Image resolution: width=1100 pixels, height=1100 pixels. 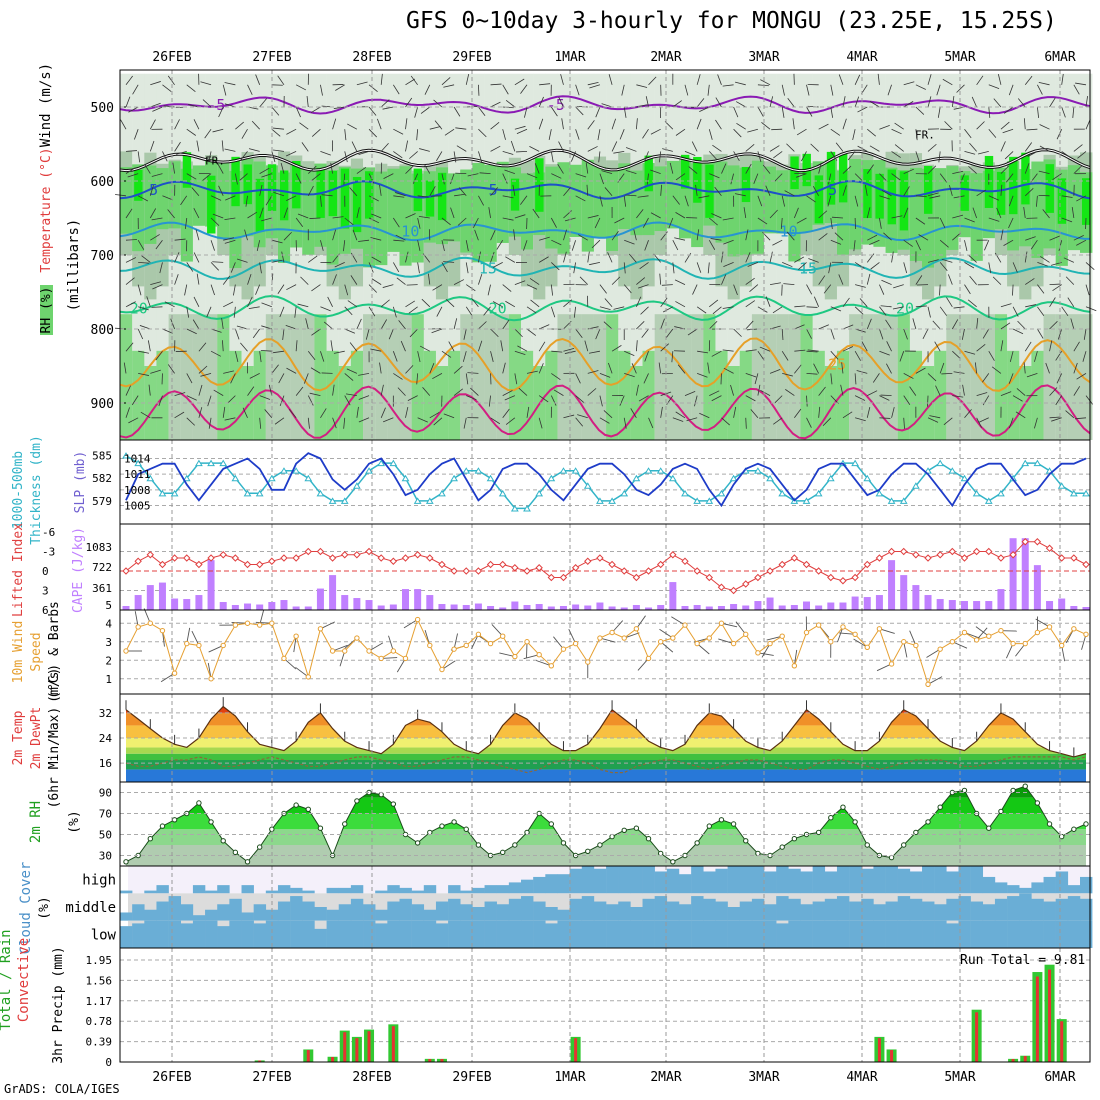 I want to click on rh-cell-mid, so click(x=721, y=202).